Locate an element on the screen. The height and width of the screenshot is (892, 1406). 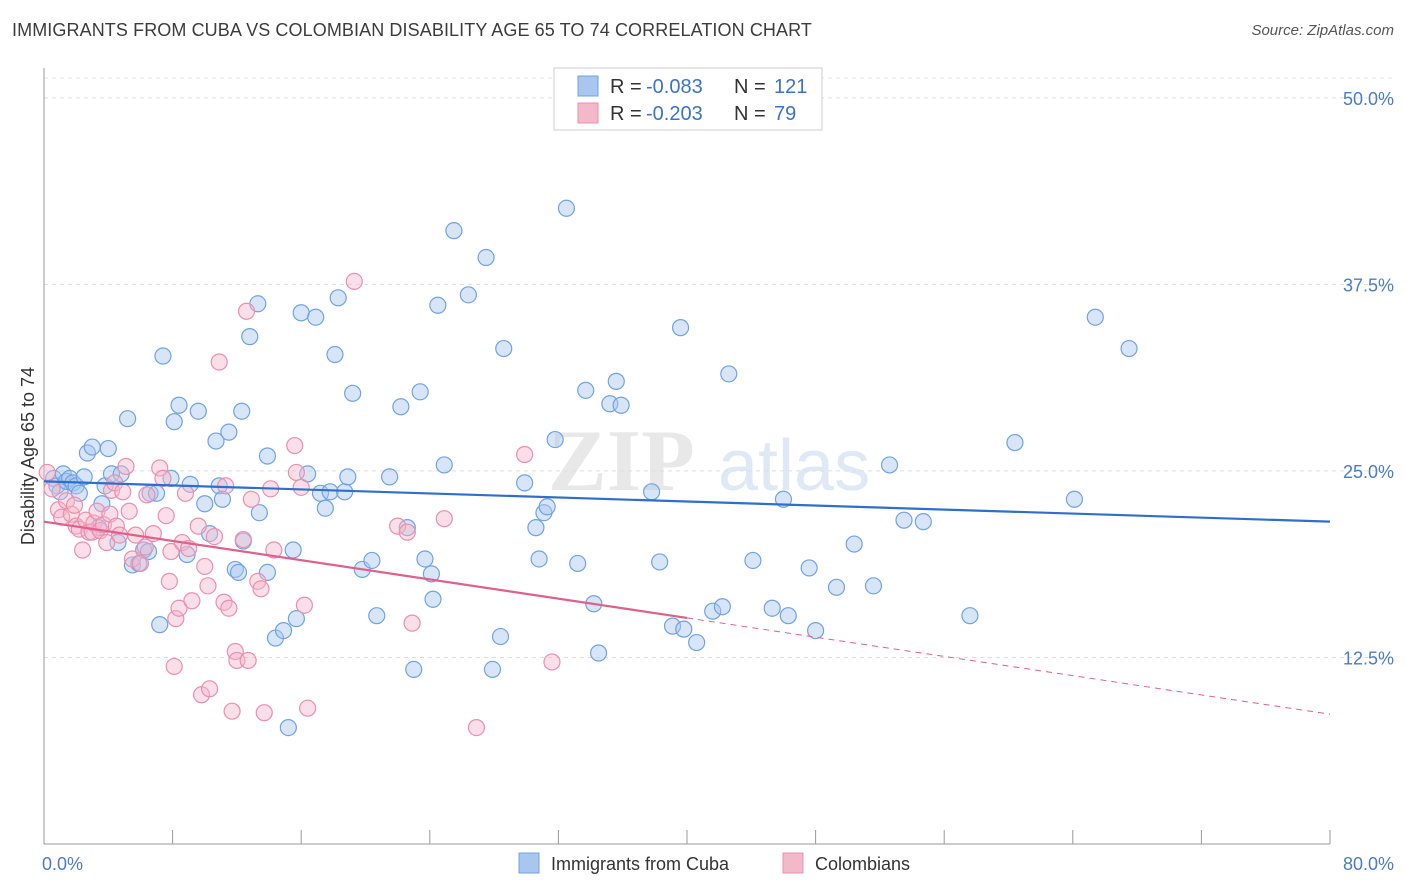
series-legend: Immigrants from Cuba Colombians is located at coordinates (714, 863).